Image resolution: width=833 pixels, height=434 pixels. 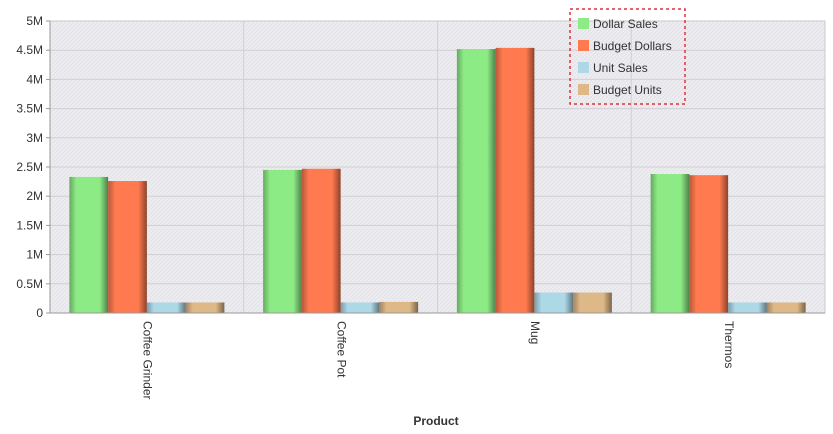 I want to click on bar-dollar-sales-coffee-grinder, so click(x=89, y=244).